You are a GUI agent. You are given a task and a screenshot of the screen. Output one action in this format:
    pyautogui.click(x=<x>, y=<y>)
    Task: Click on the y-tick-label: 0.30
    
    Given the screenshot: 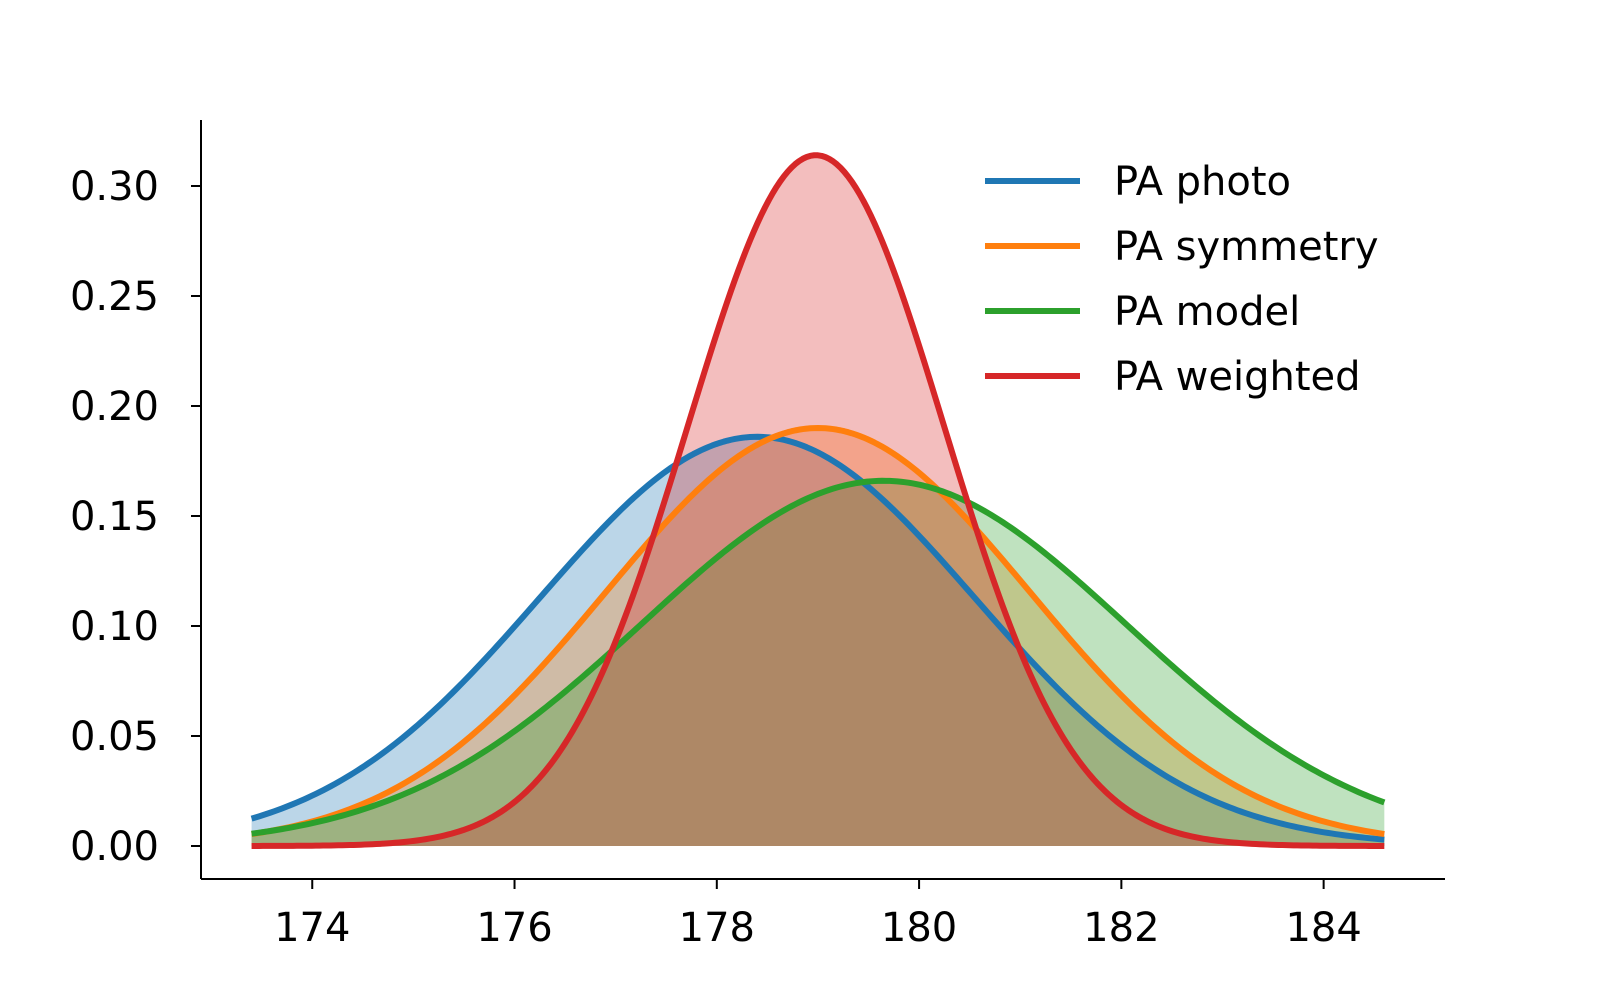 What is the action you would take?
    pyautogui.click(x=114, y=187)
    